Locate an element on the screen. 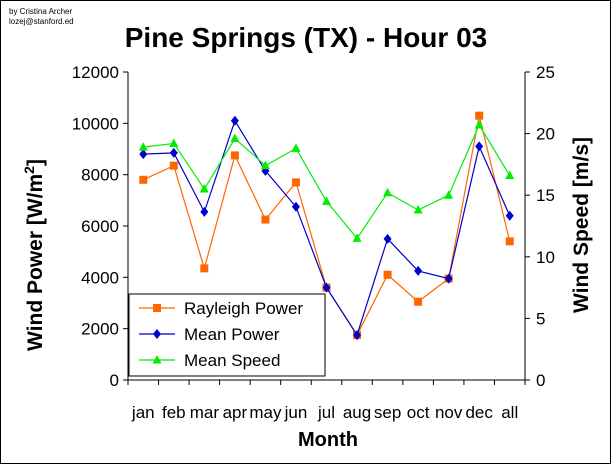  x-tick-label: sep is located at coordinates (387, 412).